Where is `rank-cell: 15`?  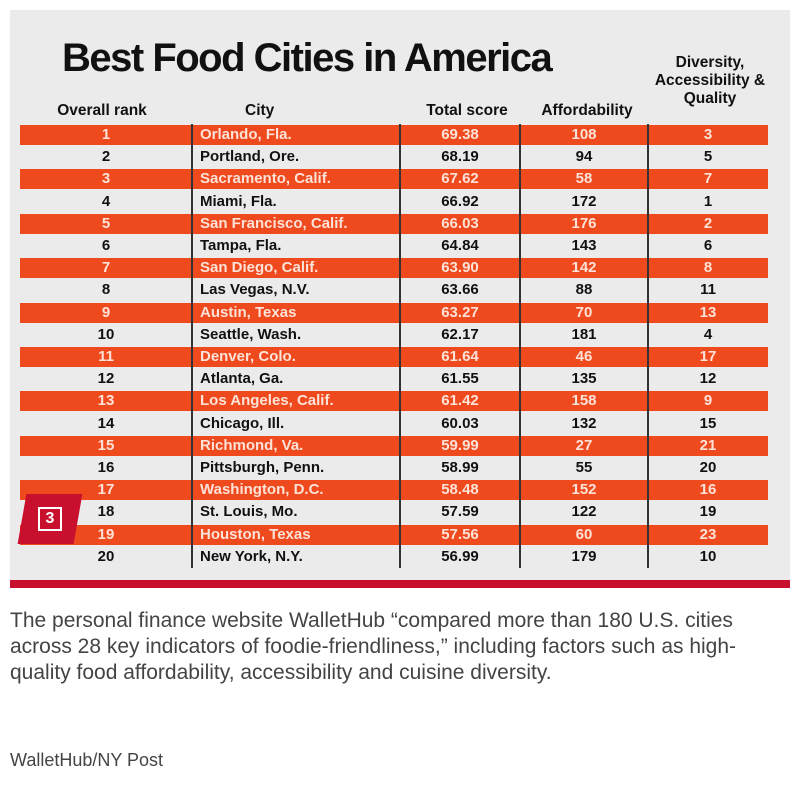 rank-cell: 15 is located at coordinates (106, 445).